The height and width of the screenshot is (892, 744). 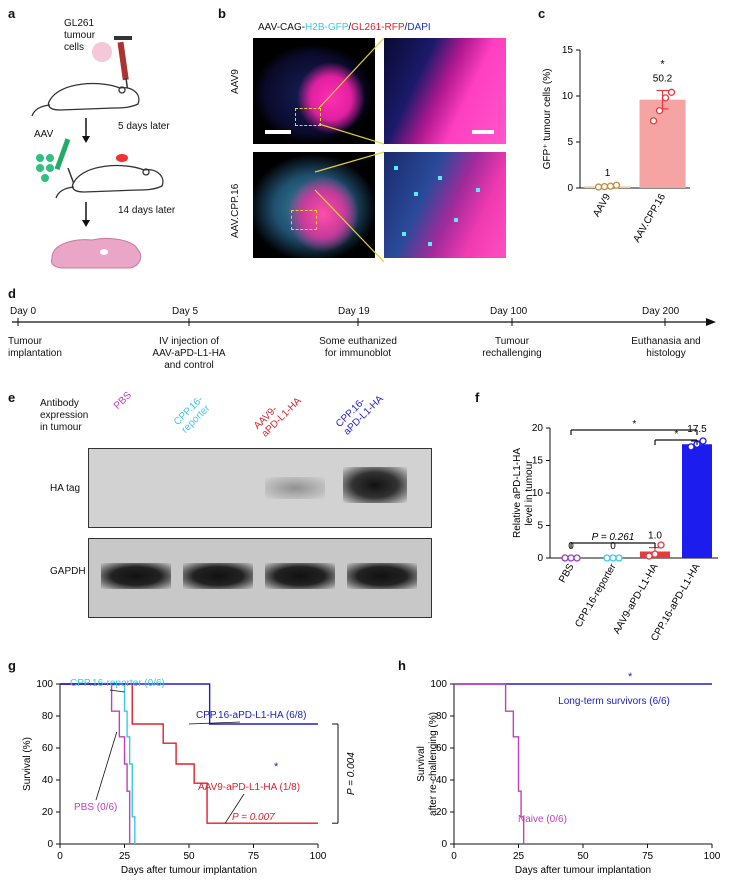 What do you see at coordinates (251, 715) in the screenshot?
I see `legend-label: CPP.16-aPD-L1-HA (6/8)` at bounding box center [251, 715].